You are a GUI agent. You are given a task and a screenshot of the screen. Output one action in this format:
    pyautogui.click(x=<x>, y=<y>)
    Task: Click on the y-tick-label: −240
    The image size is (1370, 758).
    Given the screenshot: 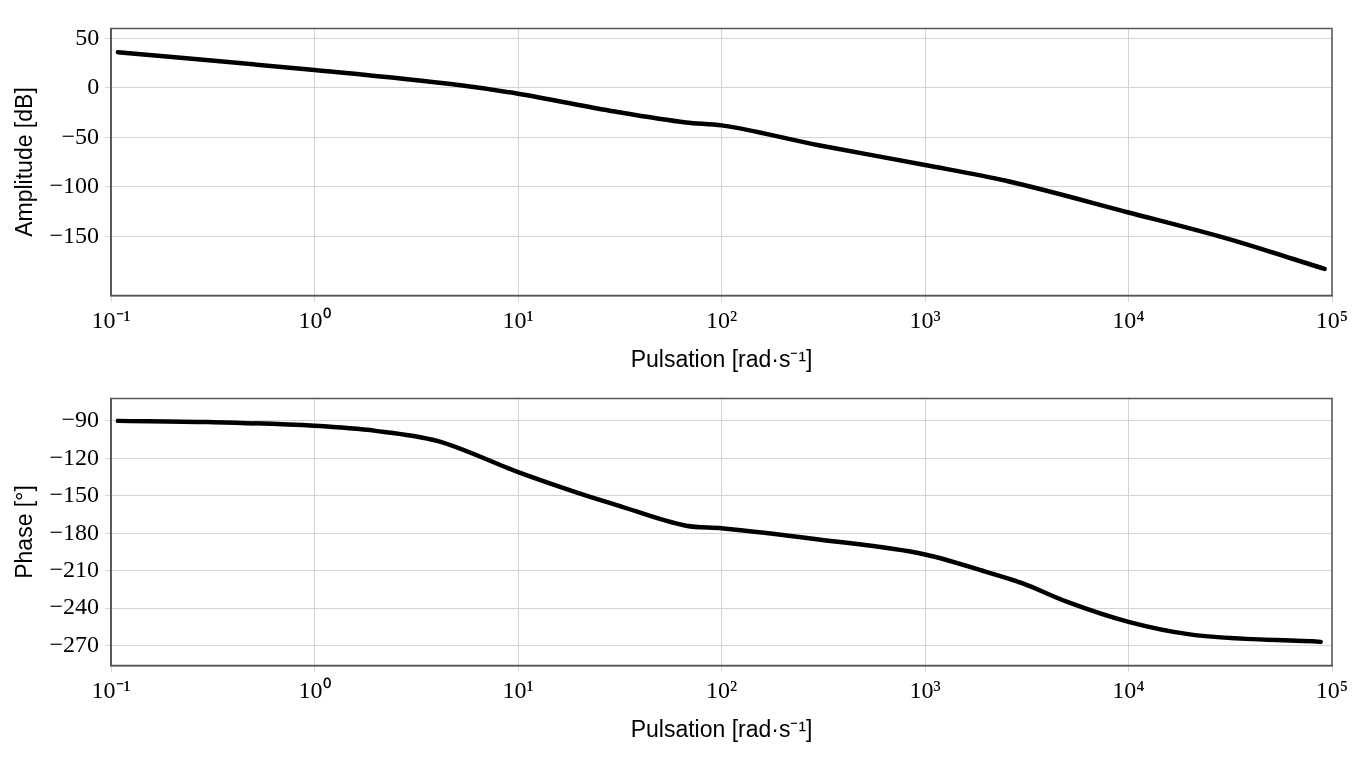 What is the action you would take?
    pyautogui.click(x=74, y=606)
    